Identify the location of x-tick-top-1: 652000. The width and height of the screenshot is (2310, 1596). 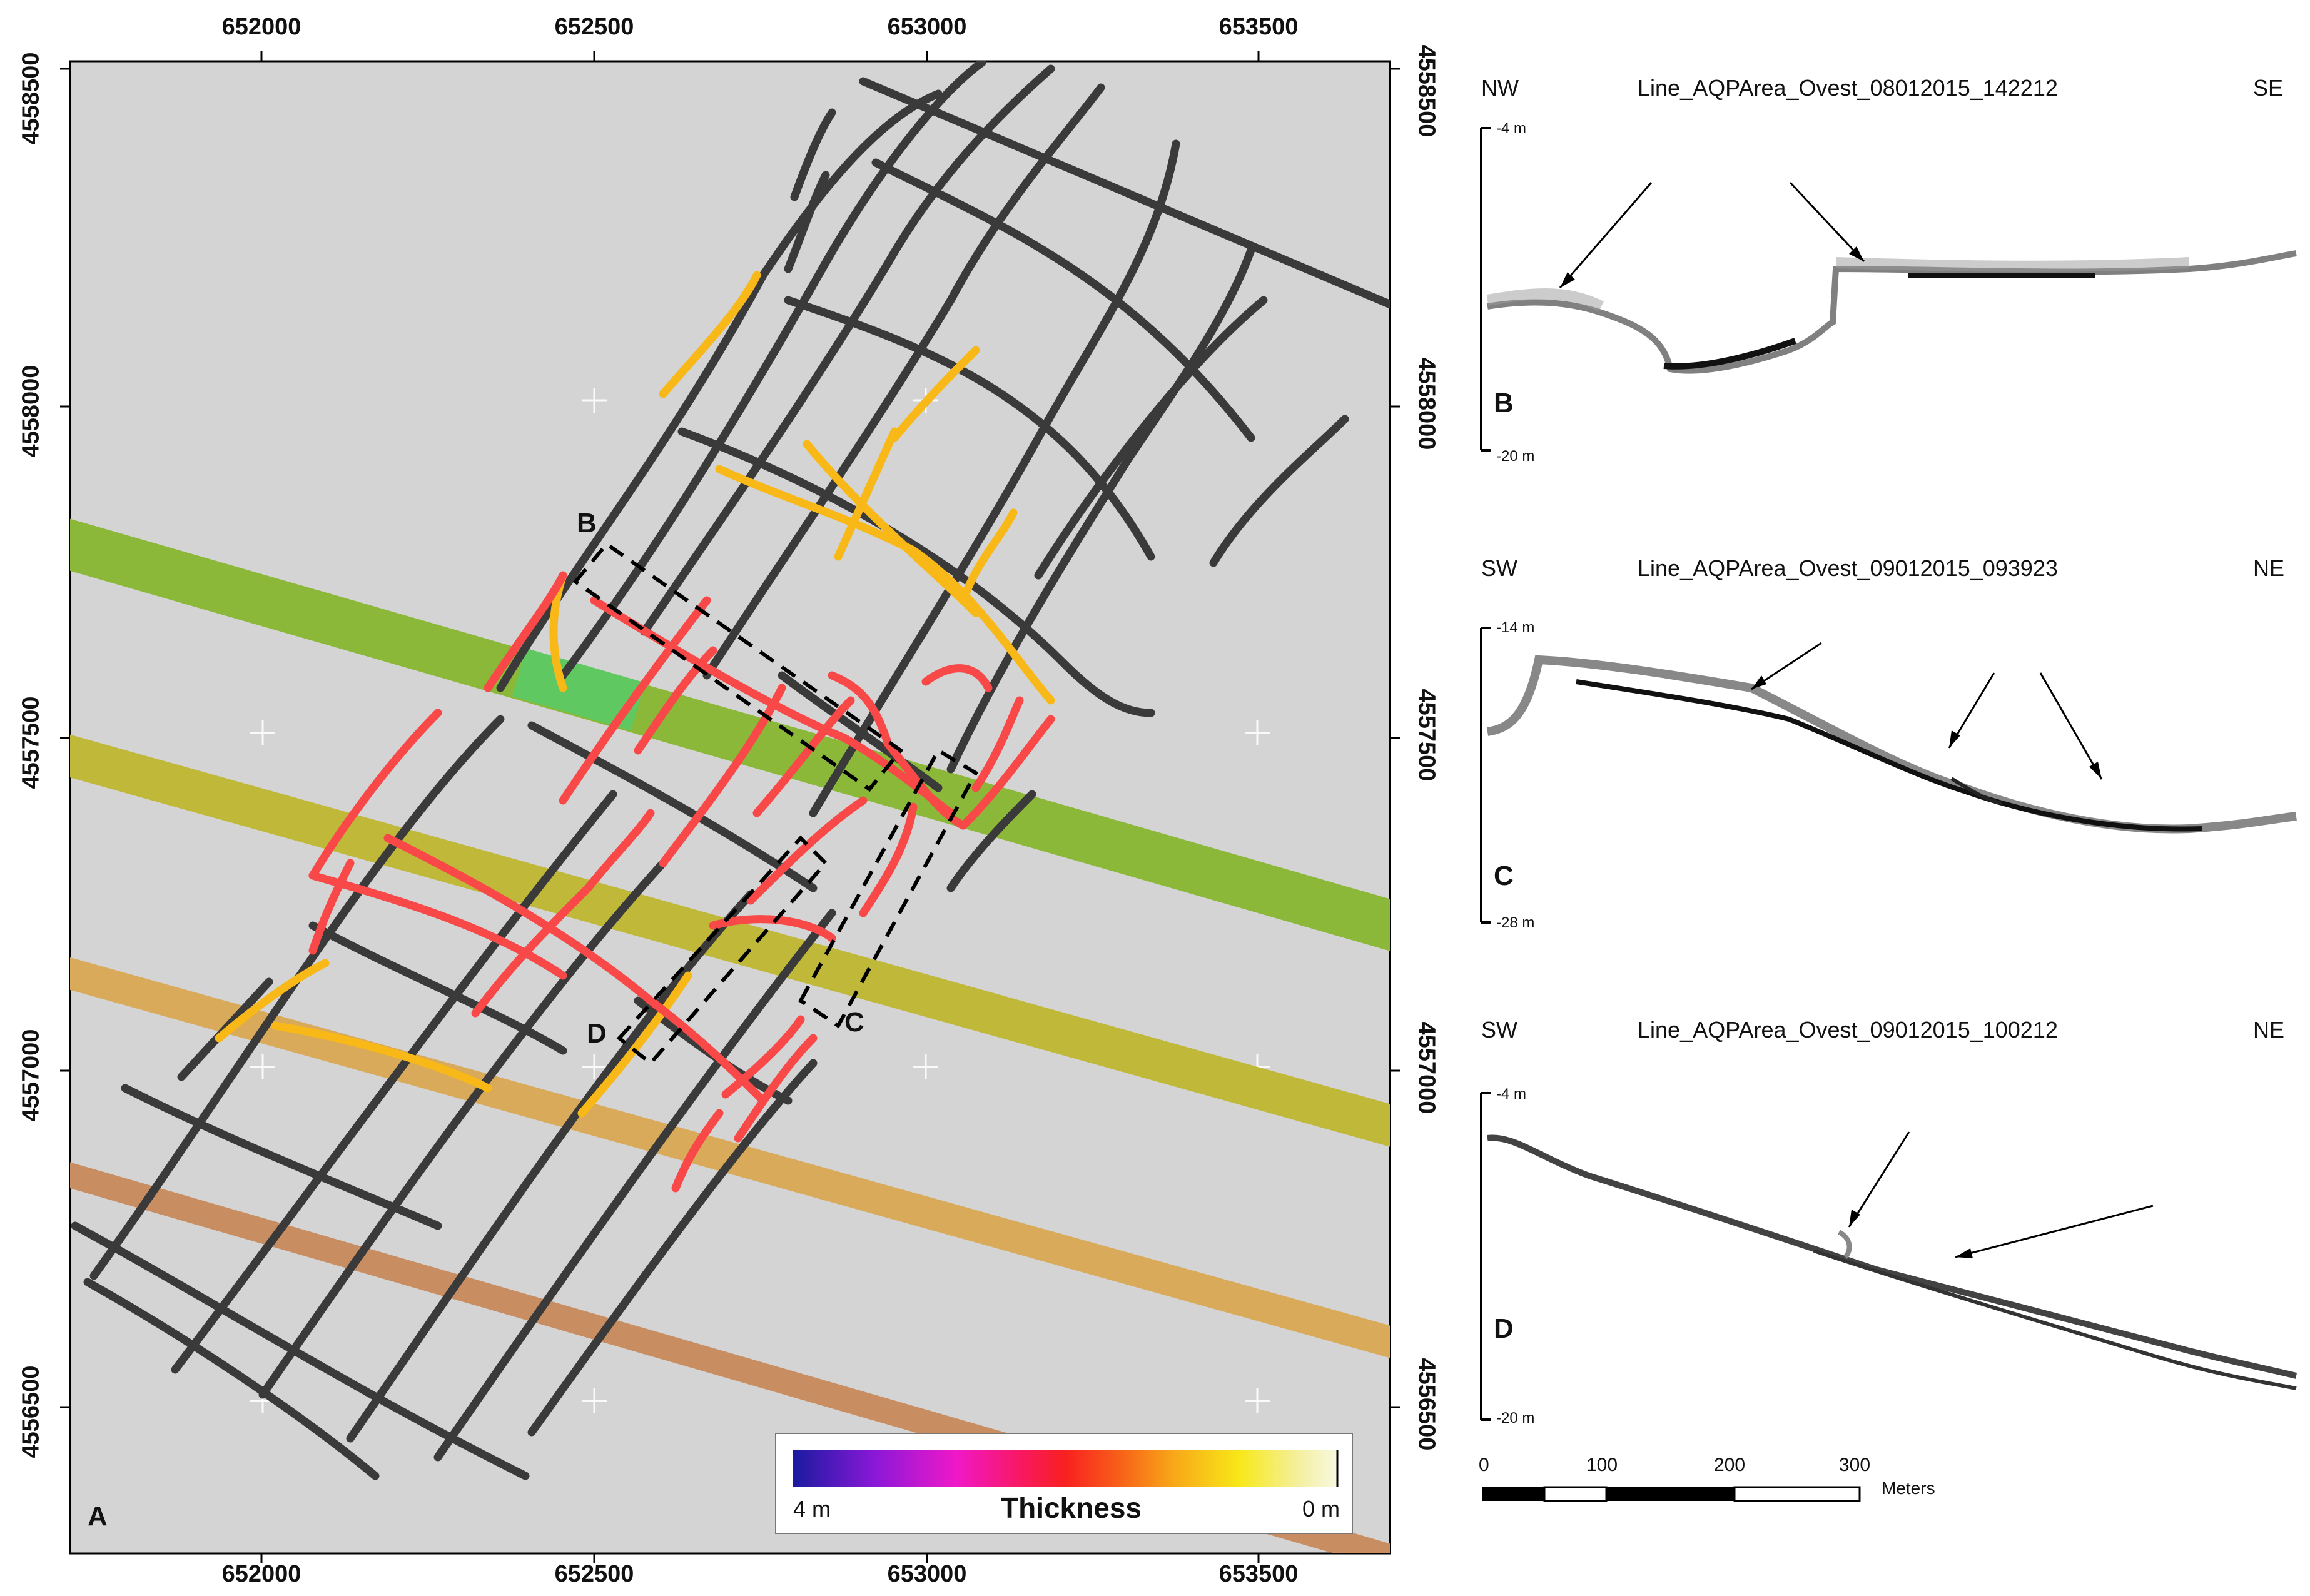
(261, 27).